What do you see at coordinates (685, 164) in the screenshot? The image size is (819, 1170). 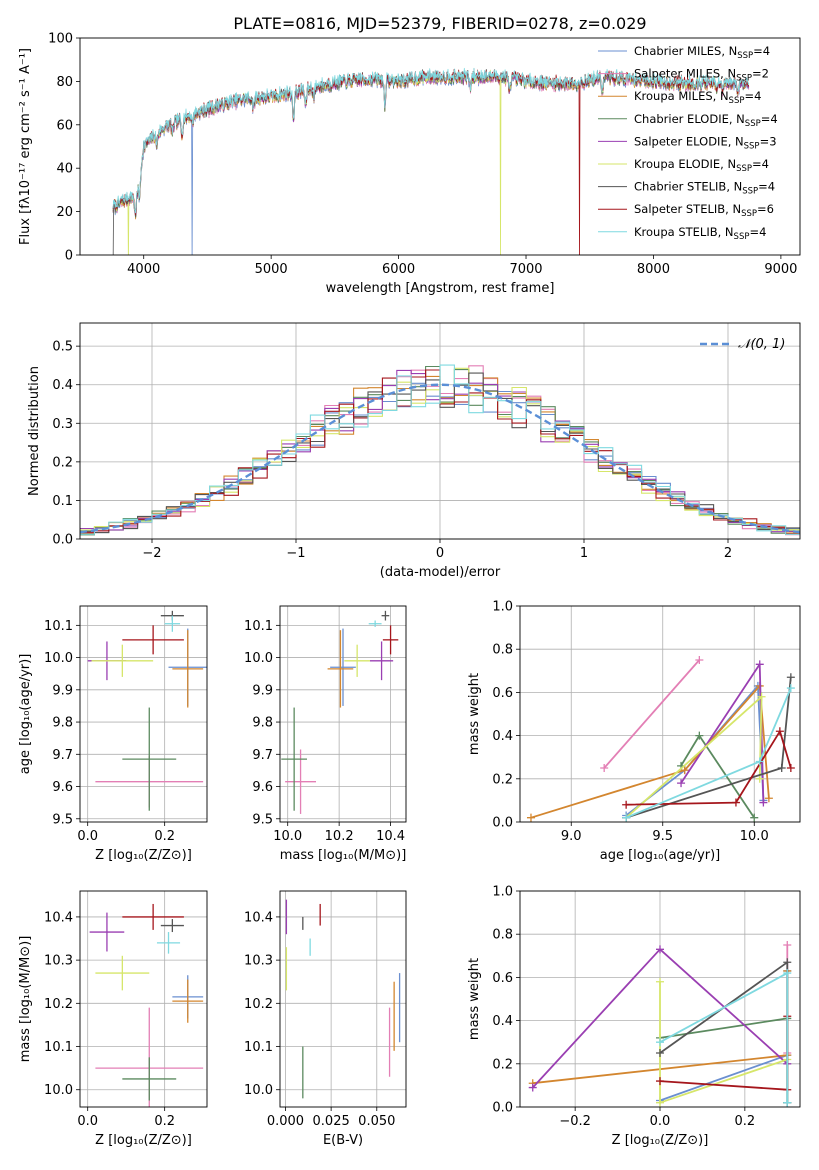 I see `legend-main: Kroupa ELODIE, N` at bounding box center [685, 164].